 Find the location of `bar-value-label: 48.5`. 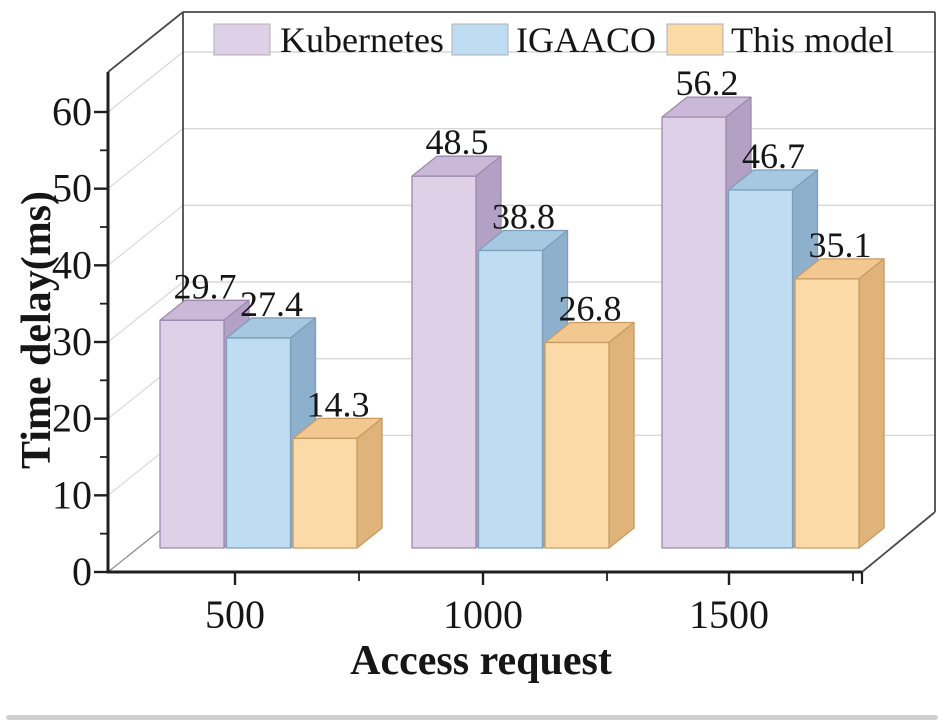

bar-value-label: 48.5 is located at coordinates (457, 142).